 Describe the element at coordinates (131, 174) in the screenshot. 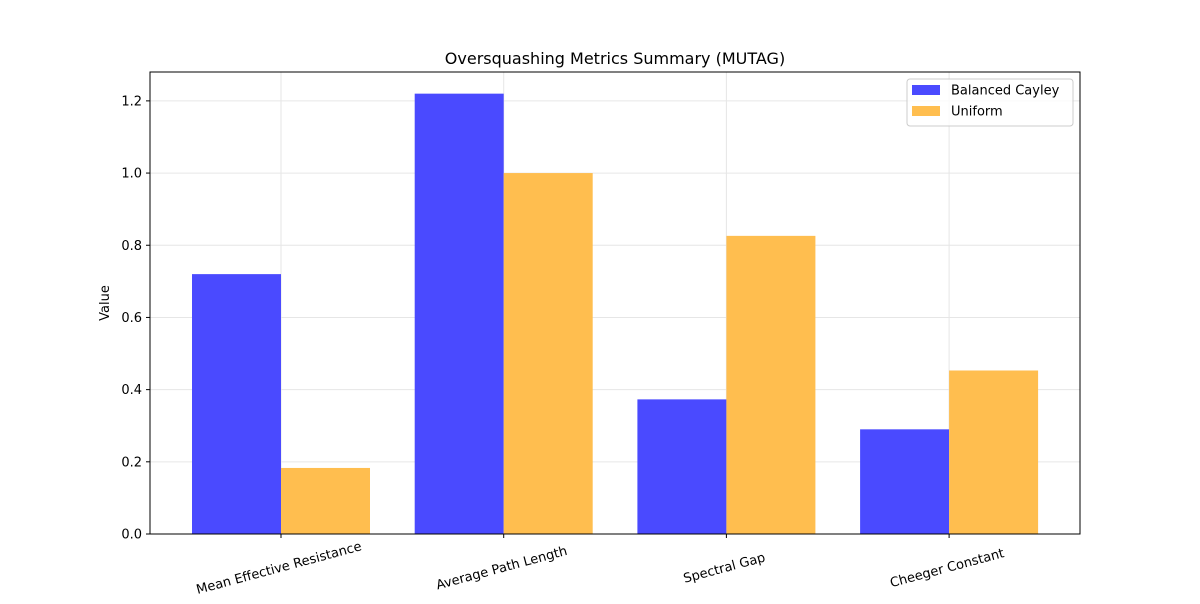

I see `y-tick-label: 1.0` at that location.